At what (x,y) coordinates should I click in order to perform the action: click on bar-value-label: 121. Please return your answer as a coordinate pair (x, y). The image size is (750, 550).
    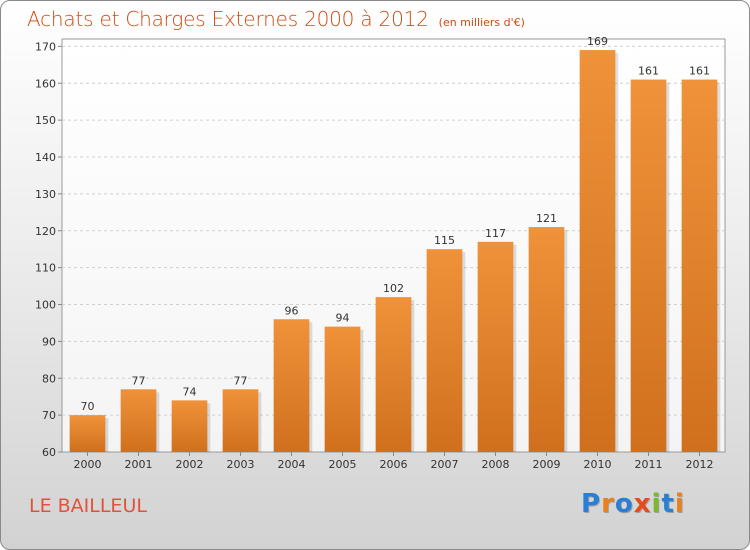
    Looking at the image, I should click on (546, 218).